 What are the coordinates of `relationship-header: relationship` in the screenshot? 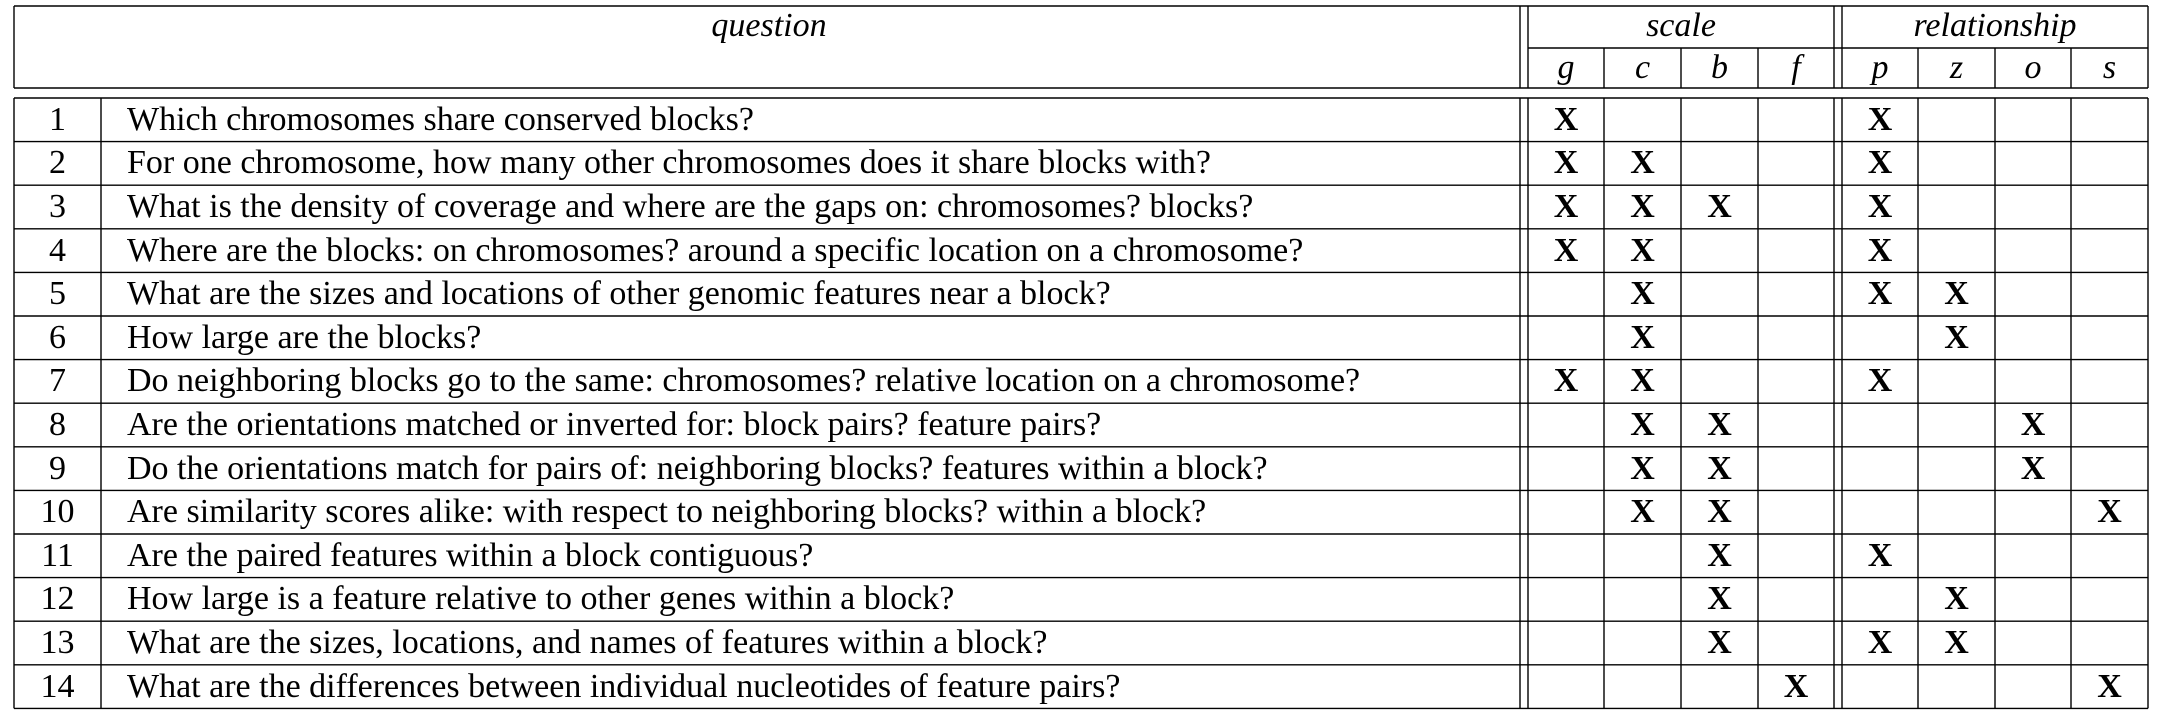 It's located at (1995, 25).